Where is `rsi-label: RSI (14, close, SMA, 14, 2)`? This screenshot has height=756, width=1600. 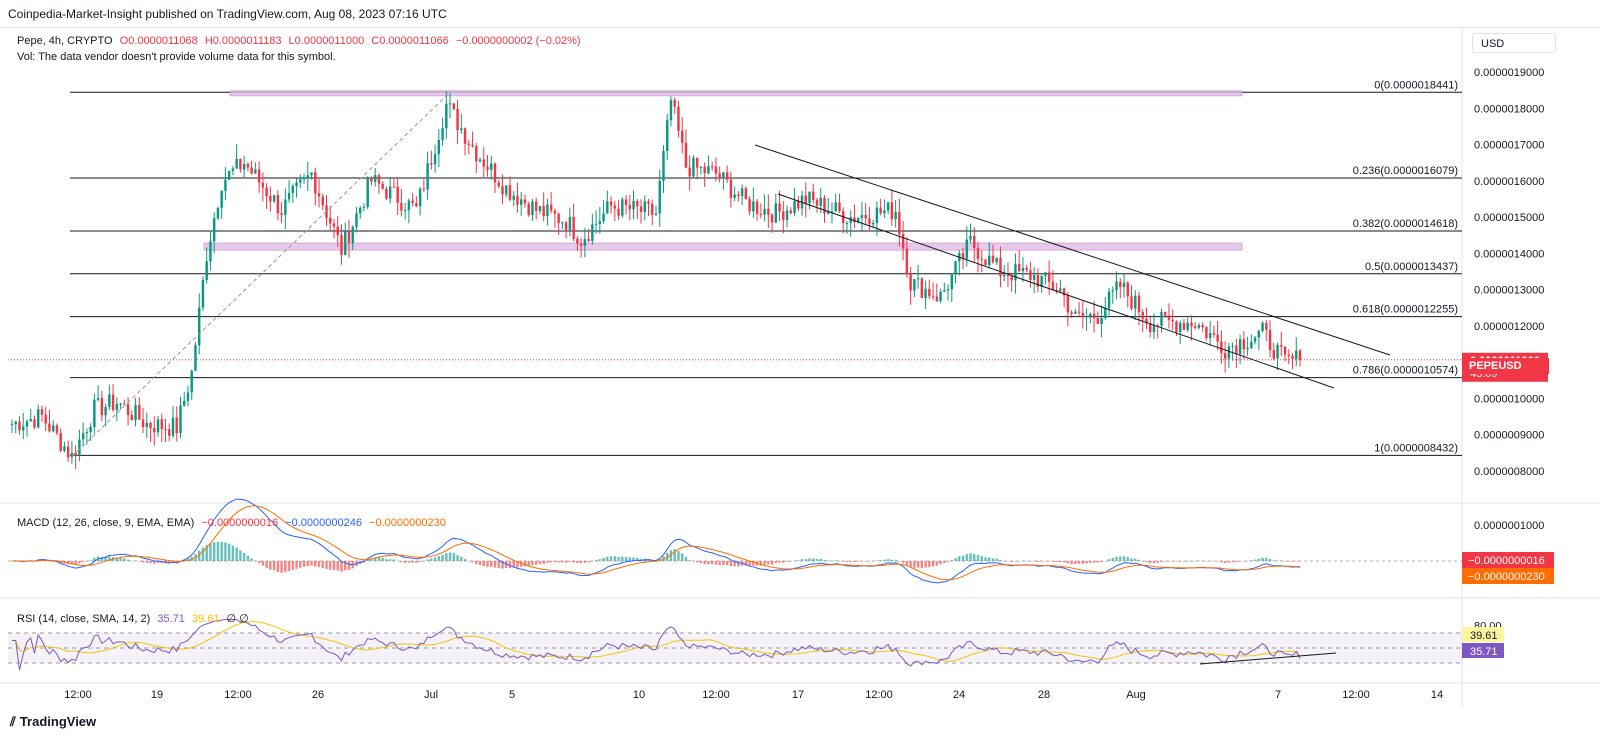
rsi-label: RSI (14, close, SMA, 14, 2) is located at coordinates (84, 619).